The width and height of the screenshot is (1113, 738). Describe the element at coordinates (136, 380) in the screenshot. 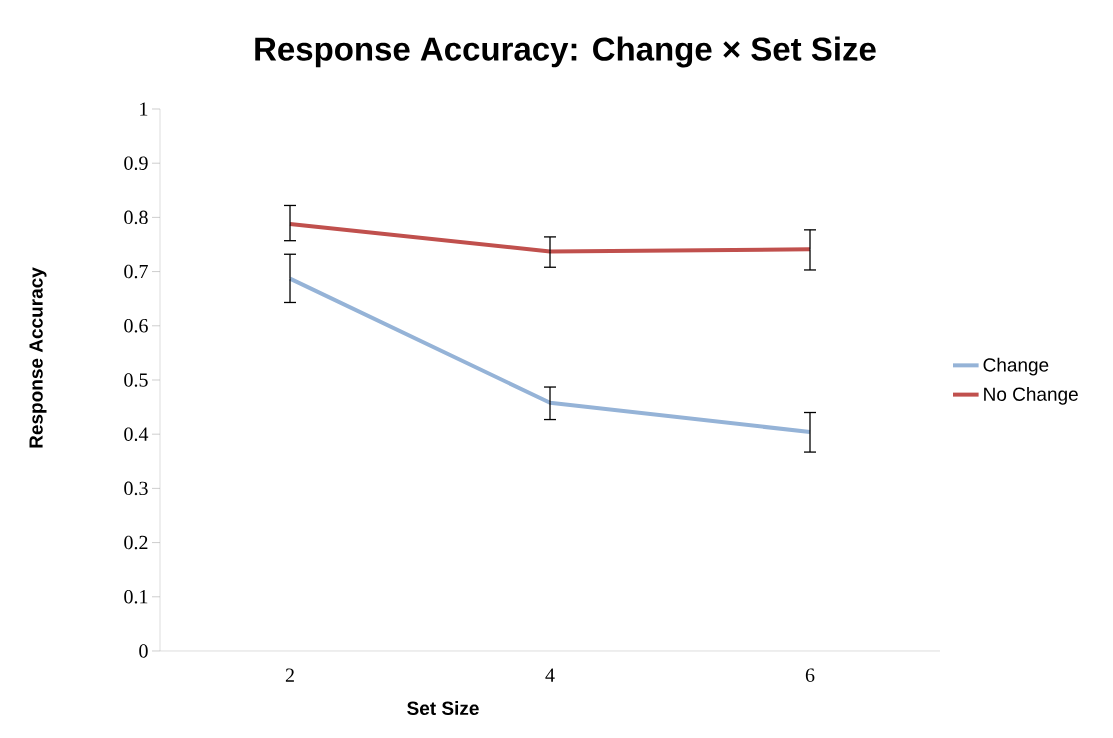

I see `y-tick-label: 0.5` at that location.